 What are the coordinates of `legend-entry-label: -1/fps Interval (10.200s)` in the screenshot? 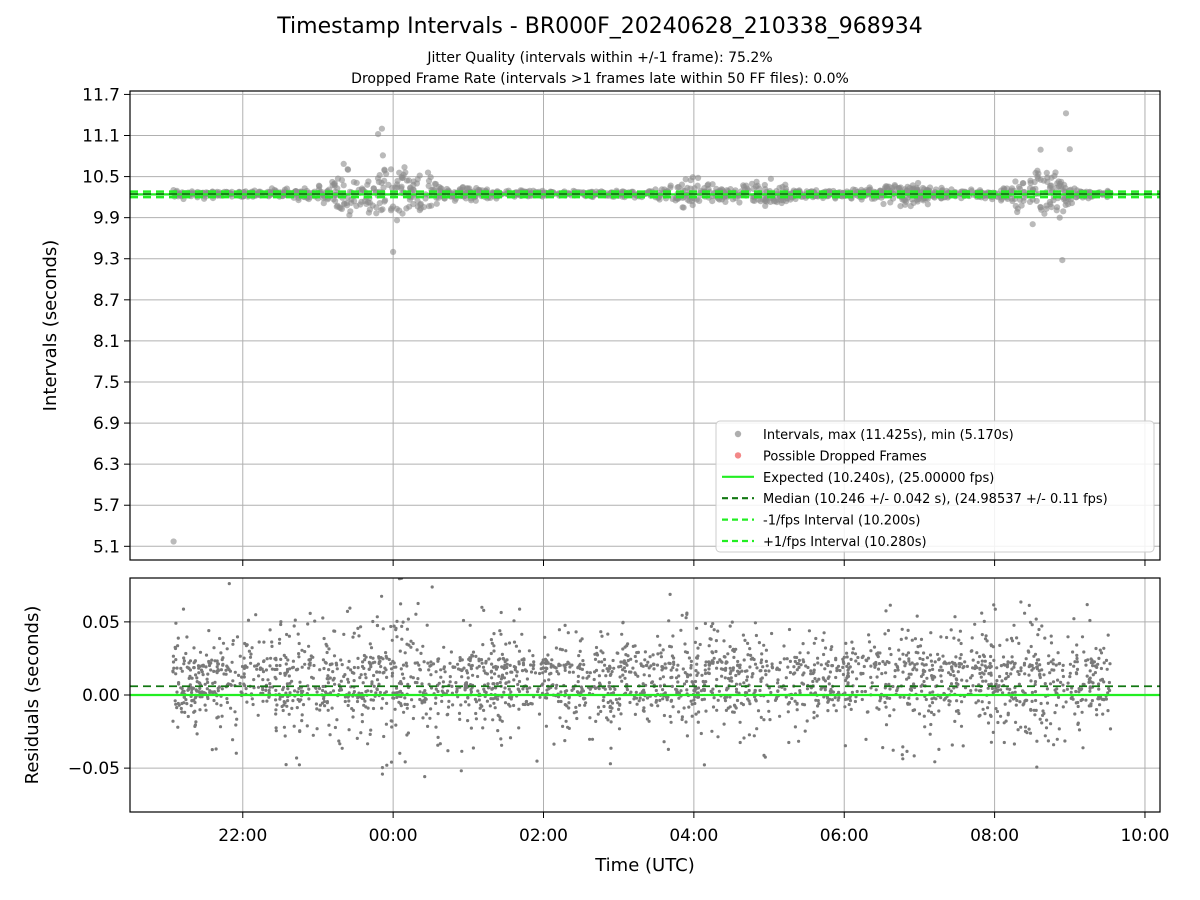 It's located at (841, 521).